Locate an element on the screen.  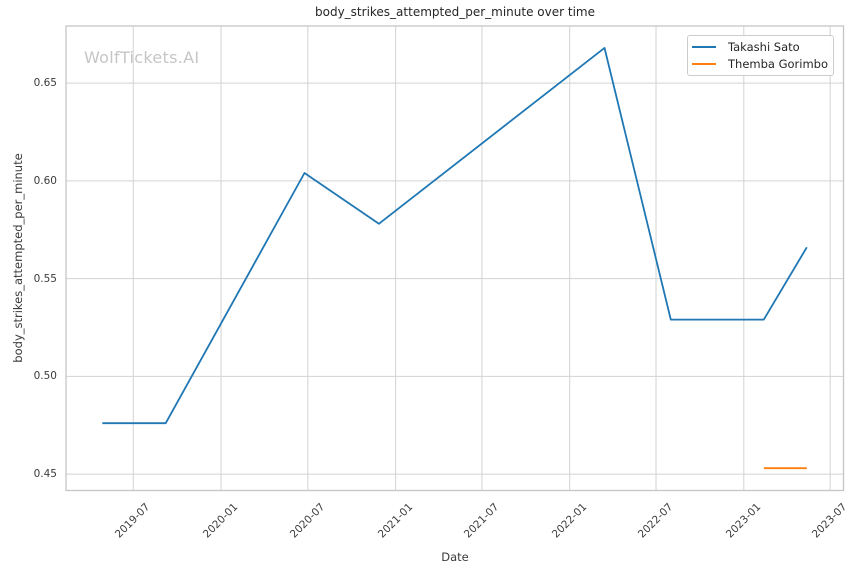
legend-label: Themba Gorimbo is located at coordinates (778, 64).